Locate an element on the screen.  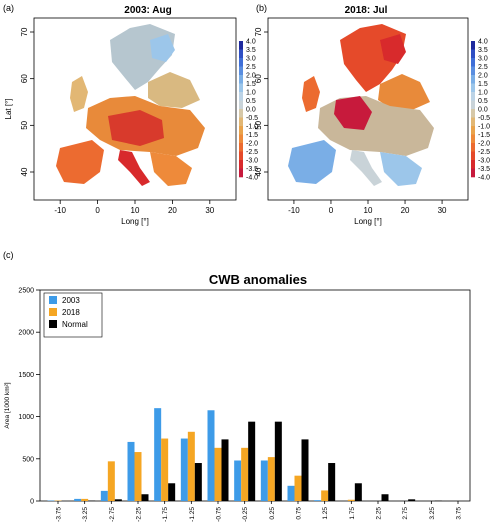
x-axis-tick-label: 1.75 is located at coordinates (352, 513).